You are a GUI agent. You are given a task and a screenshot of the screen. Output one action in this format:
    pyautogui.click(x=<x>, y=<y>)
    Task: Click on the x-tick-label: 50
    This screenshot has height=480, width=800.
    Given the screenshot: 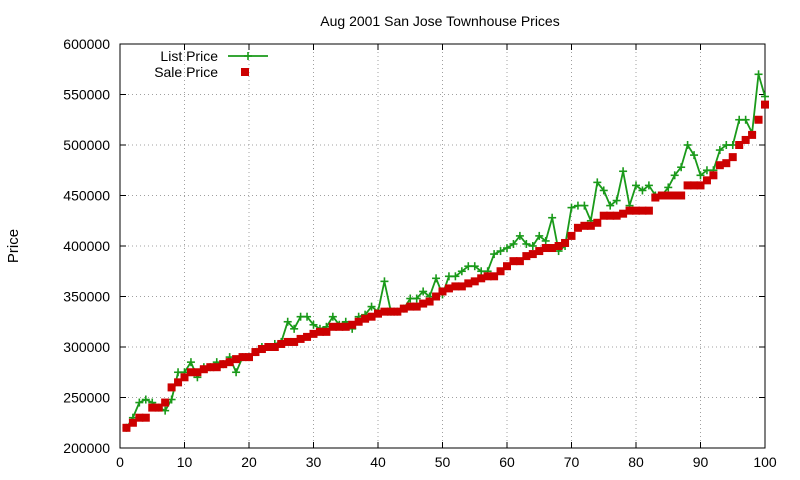 What is the action you would take?
    pyautogui.click(x=443, y=462)
    